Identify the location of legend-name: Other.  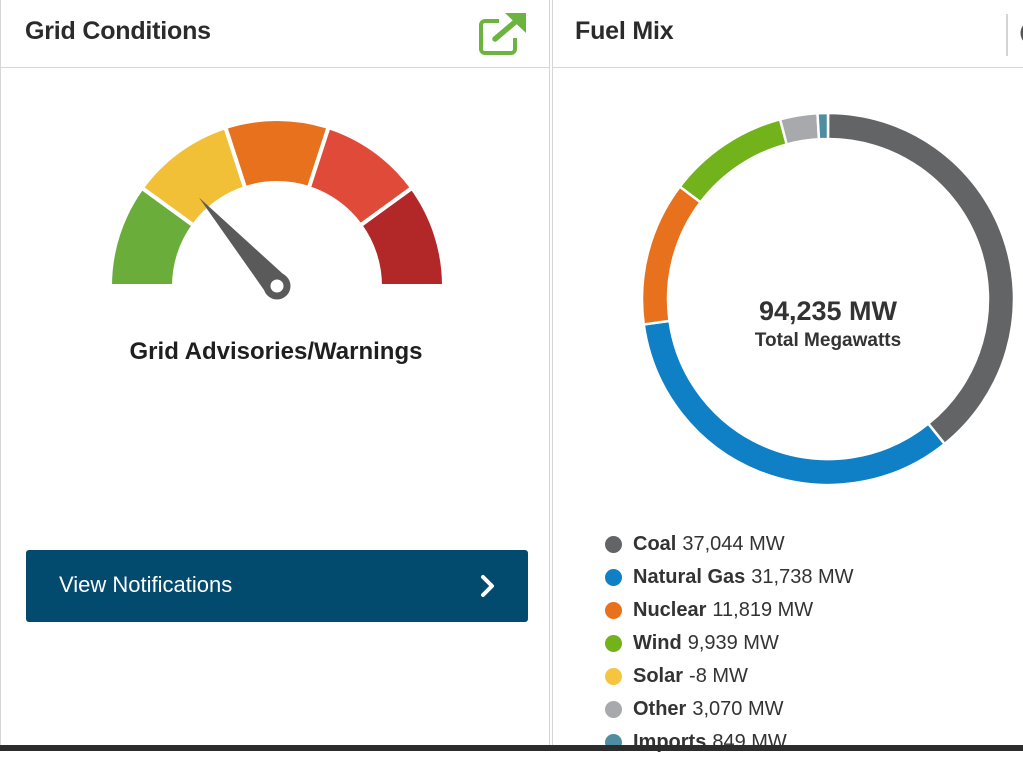
(660, 709).